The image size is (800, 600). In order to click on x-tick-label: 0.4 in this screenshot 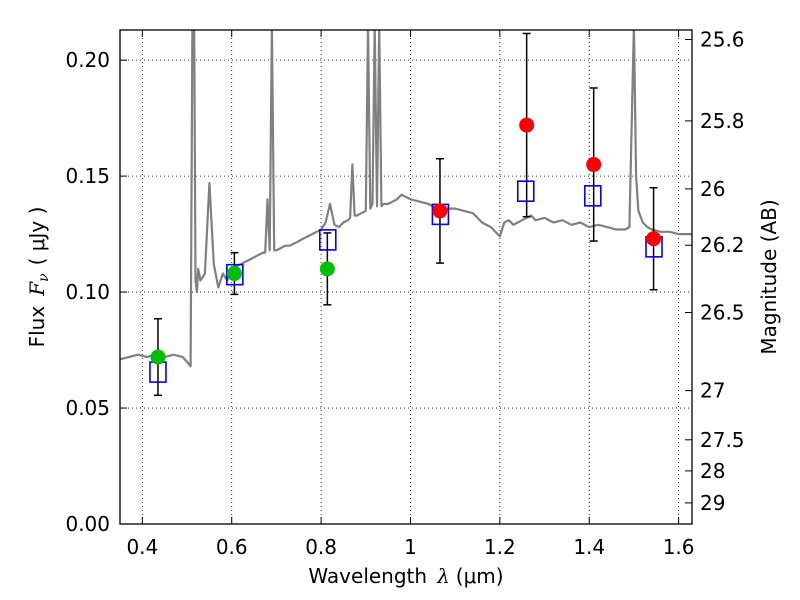, I will do `click(142, 547)`.